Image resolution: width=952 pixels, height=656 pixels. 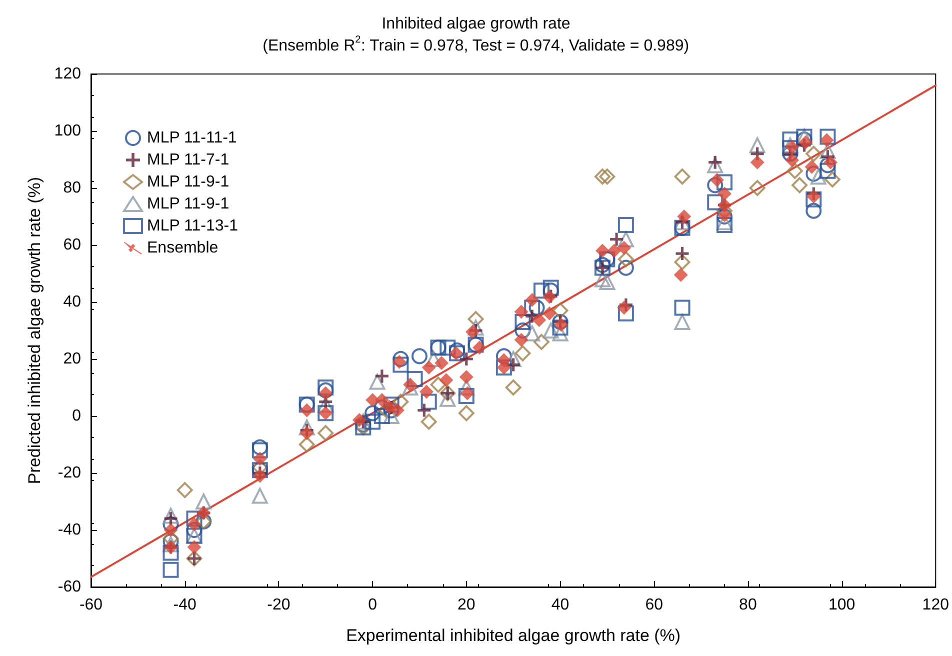 What do you see at coordinates (476, 24) in the screenshot?
I see `chart-title: Inhibited algae growth rate` at bounding box center [476, 24].